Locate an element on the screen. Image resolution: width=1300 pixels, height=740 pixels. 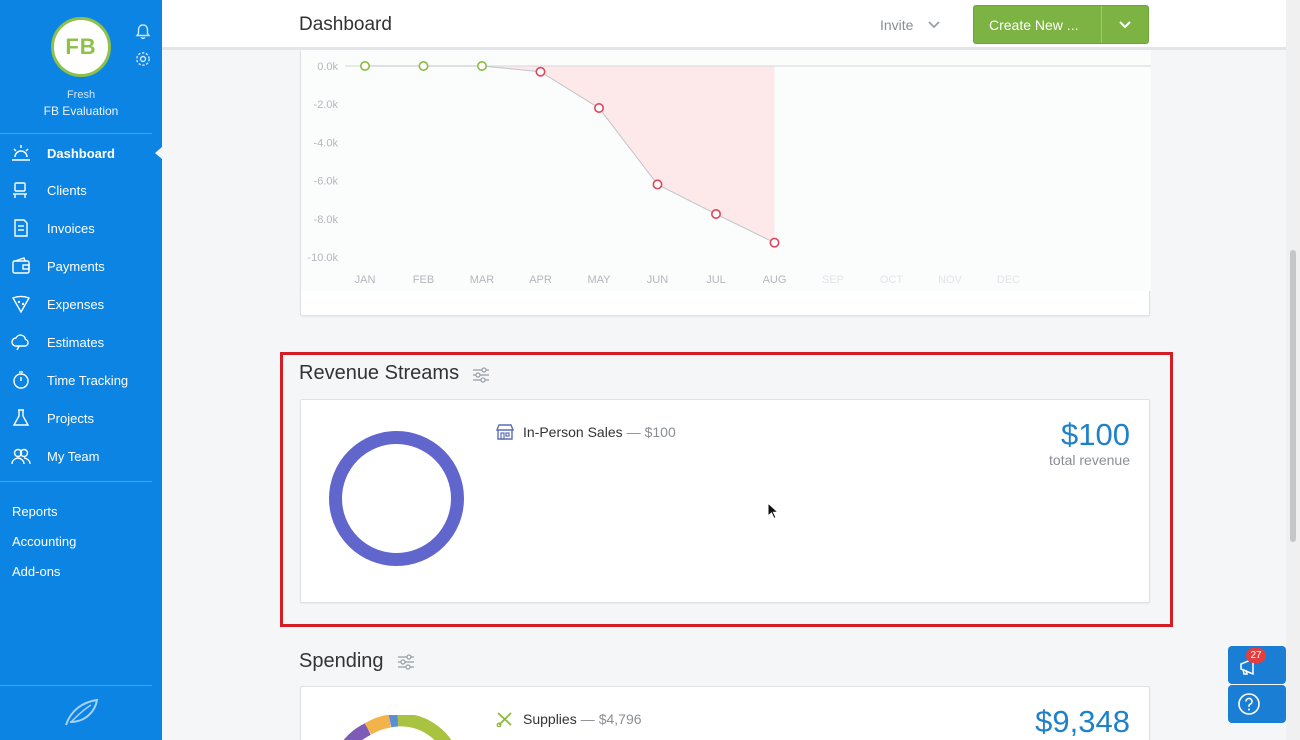
expenses-pizza-icon is located at coordinates (21, 304).